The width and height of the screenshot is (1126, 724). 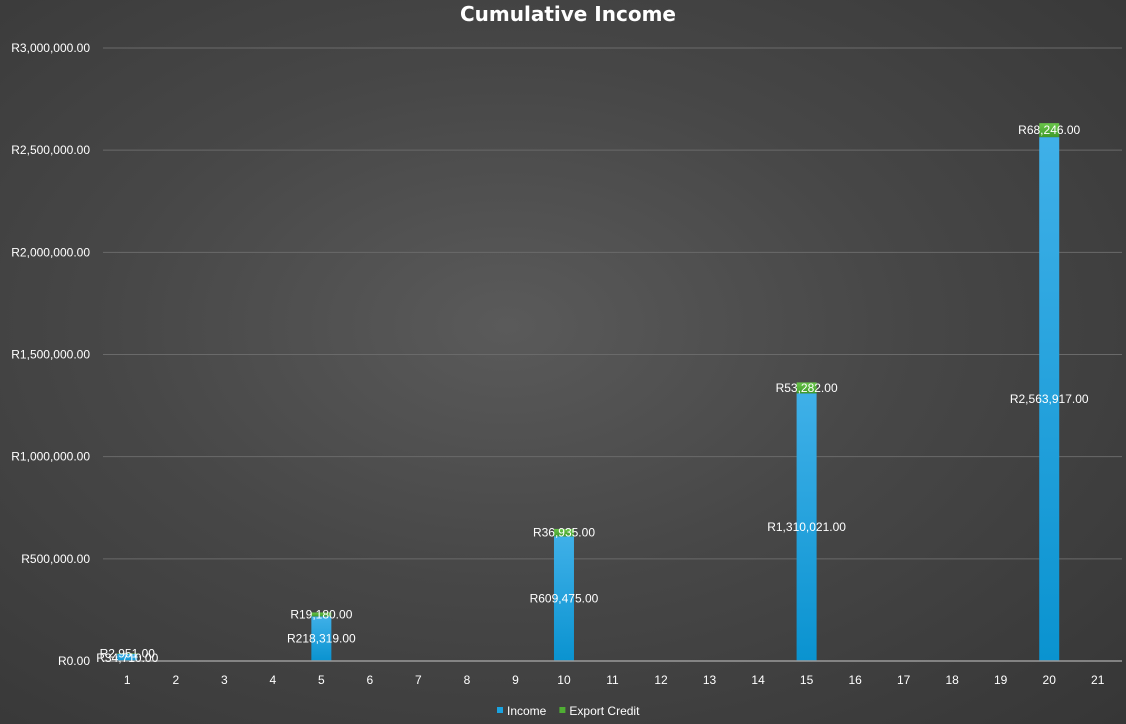 I want to click on x-tick-label: 14, so click(x=758, y=680).